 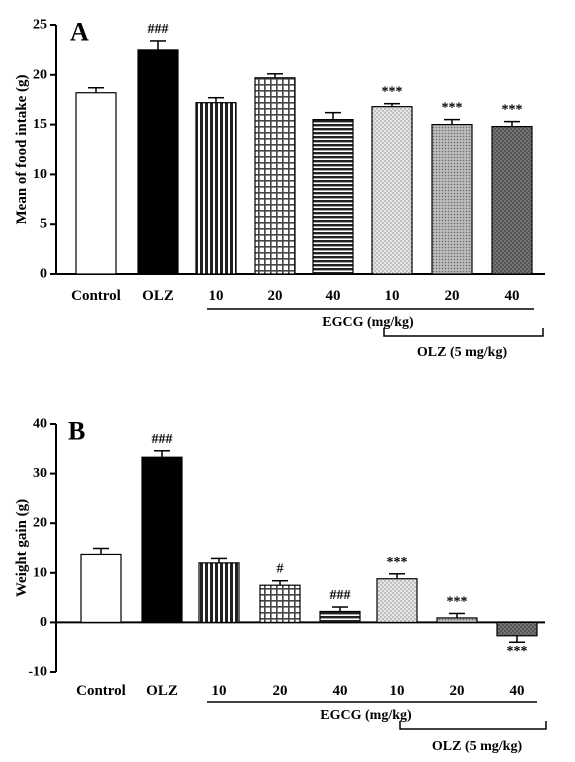 What do you see at coordinates (76, 430) in the screenshot?
I see `panel-label: B` at bounding box center [76, 430].